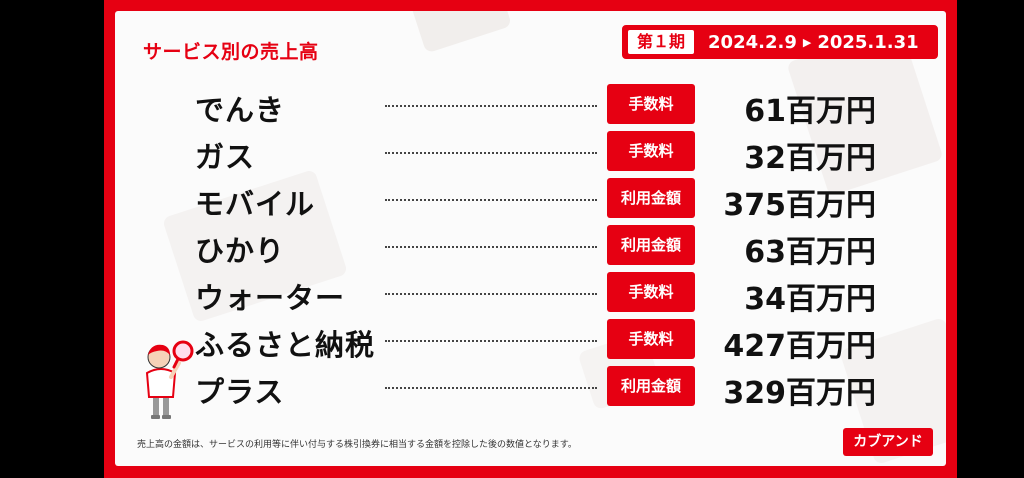  I want to click on period-label: 第１期, so click(661, 42).